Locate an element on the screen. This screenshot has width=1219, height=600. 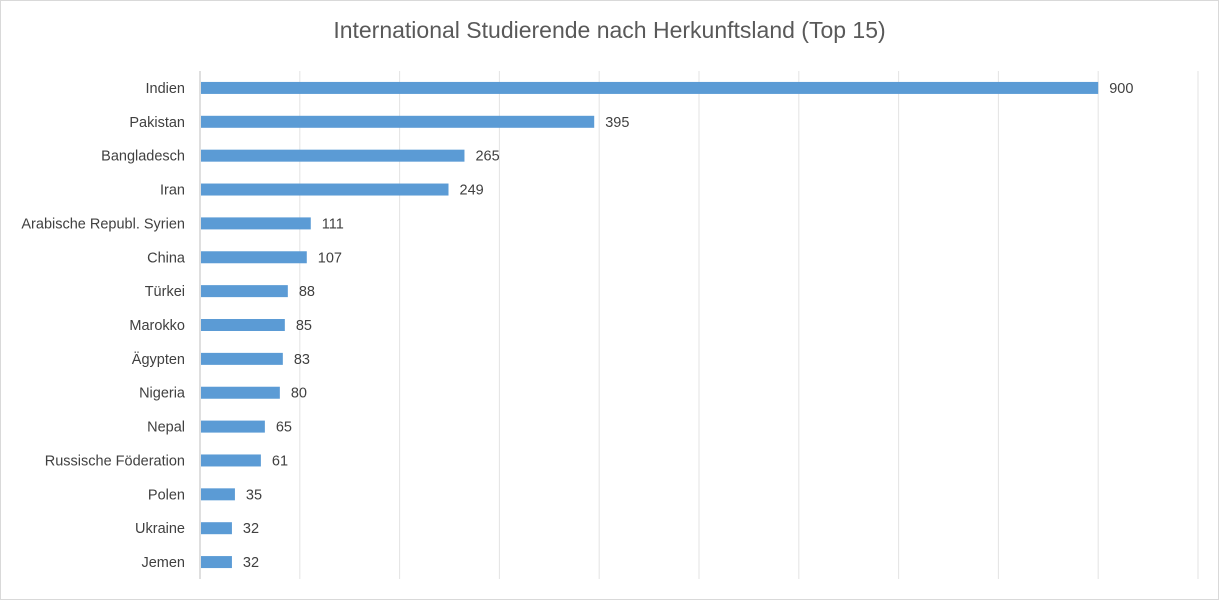
data-label: 111 is located at coordinates (333, 224).